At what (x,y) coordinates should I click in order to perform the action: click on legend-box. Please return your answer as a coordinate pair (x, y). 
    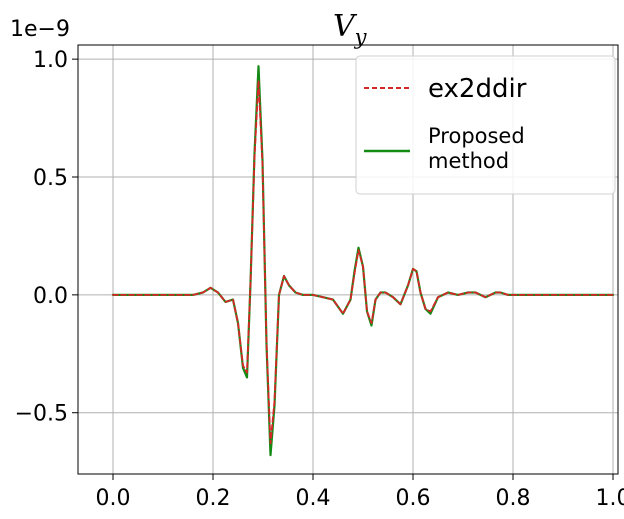
    Looking at the image, I should click on (485, 125).